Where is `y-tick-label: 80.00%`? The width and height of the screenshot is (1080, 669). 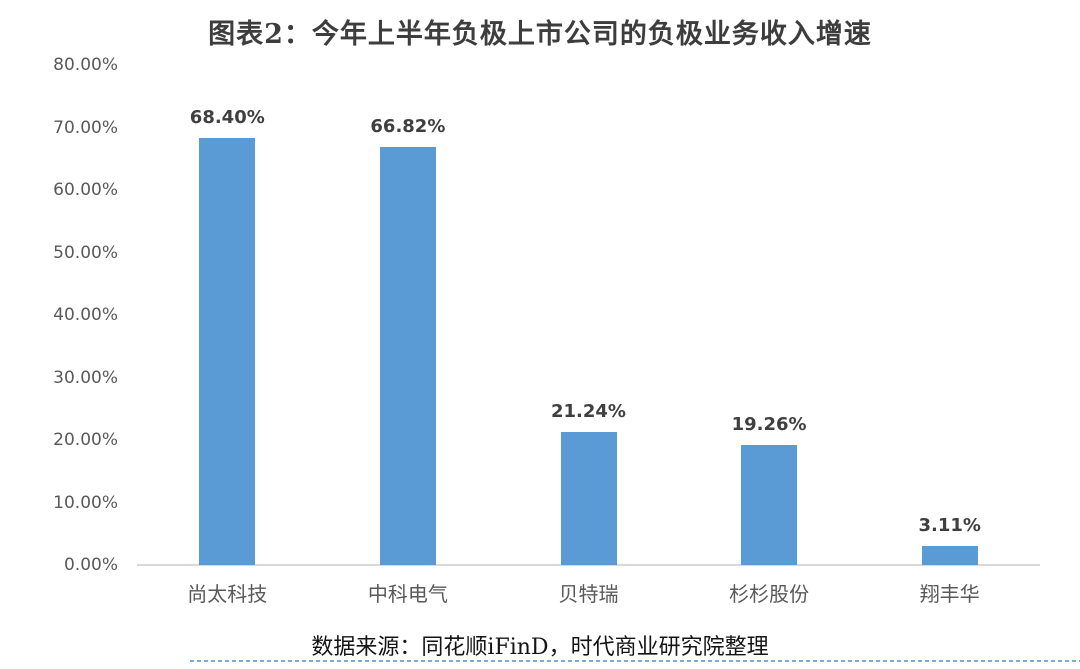
y-tick-label: 80.00% is located at coordinates (85, 65).